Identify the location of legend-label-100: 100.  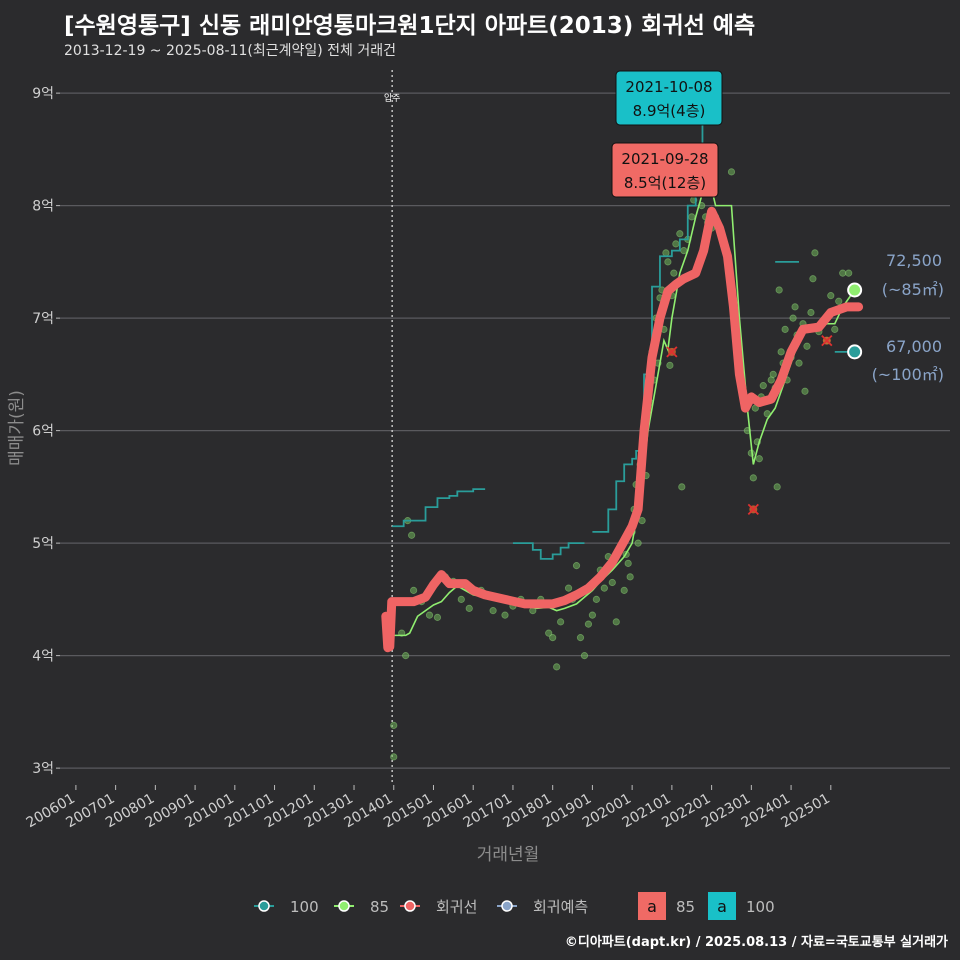
(304, 907).